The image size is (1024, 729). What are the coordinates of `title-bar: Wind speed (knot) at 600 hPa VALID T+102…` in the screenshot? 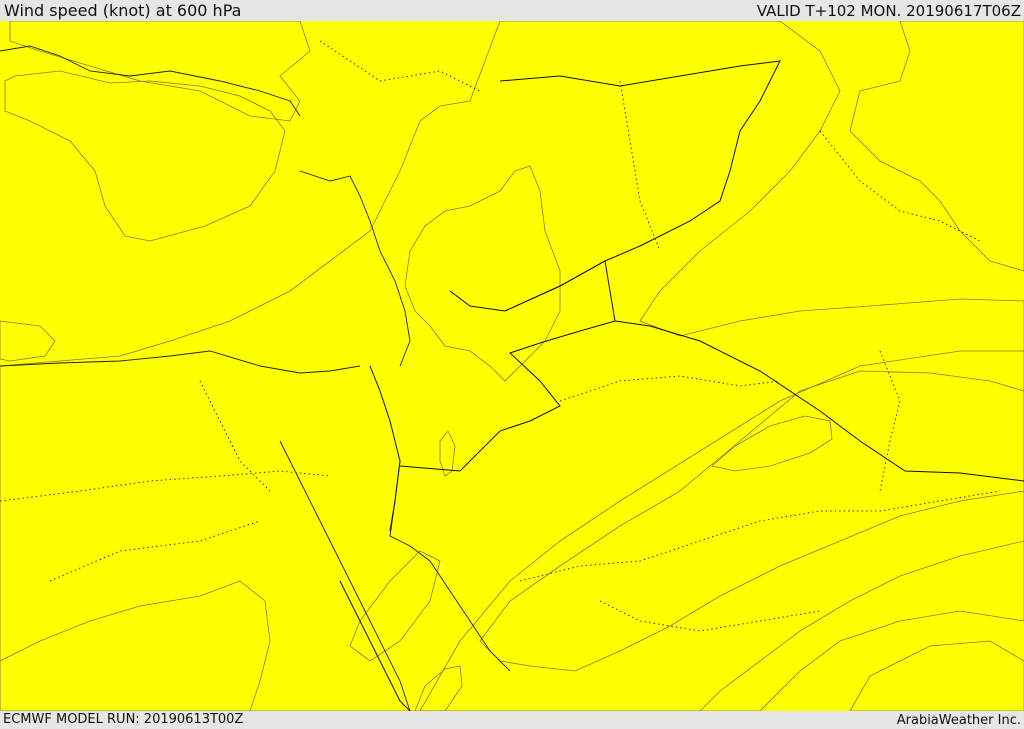 It's located at (512, 10).